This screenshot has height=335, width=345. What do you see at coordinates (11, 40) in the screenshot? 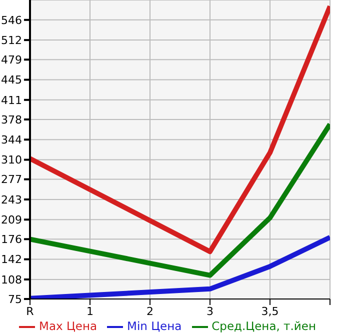
I see `y-tick-label: 512` at bounding box center [11, 40].